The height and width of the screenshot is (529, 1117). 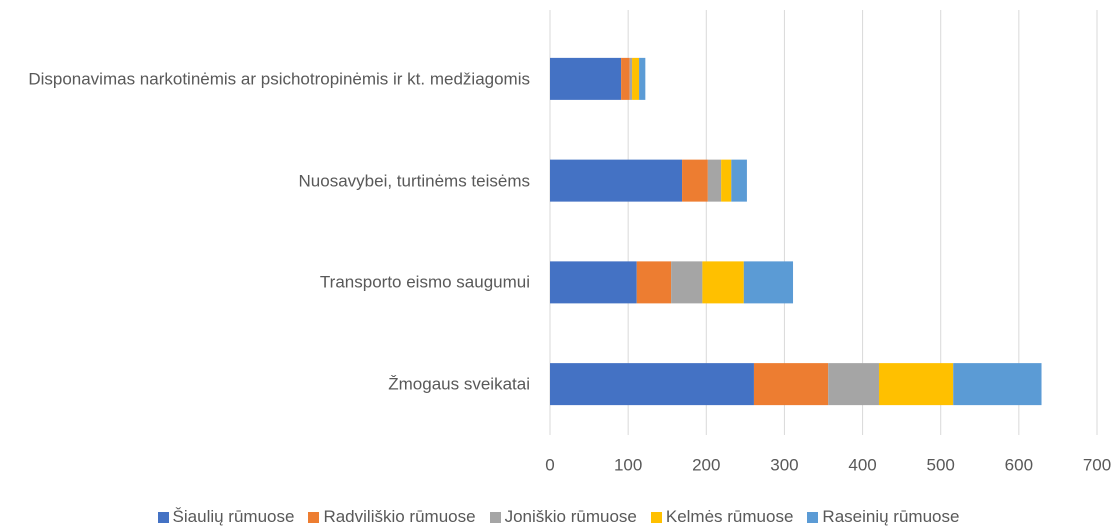 I want to click on y-tick-label: Transporto eismo saugumui, so click(x=424, y=282).